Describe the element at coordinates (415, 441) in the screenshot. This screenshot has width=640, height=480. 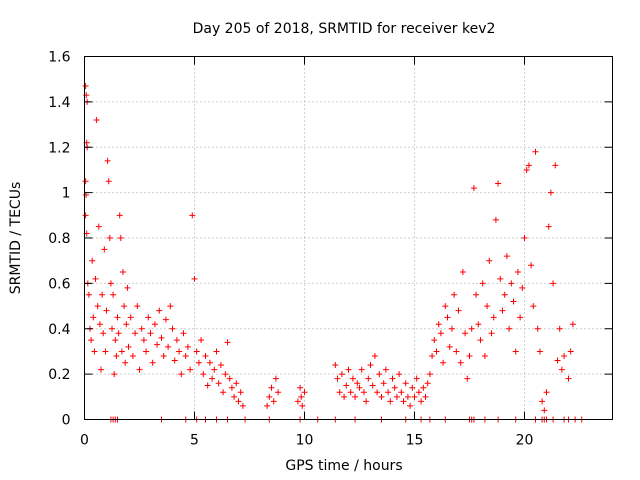
I see `x-tick-label: 15` at that location.